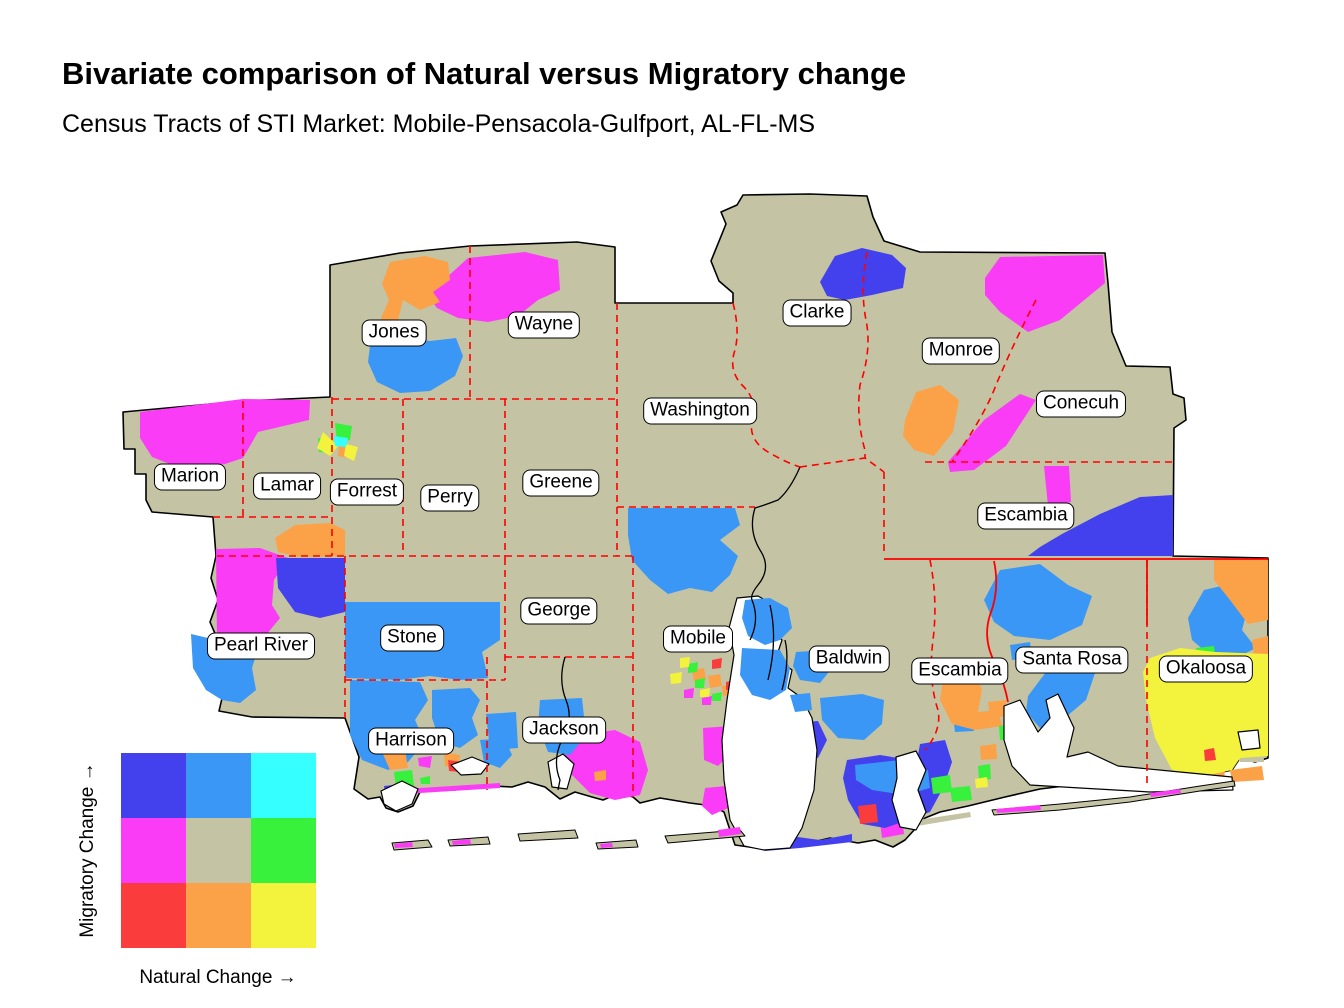 The width and height of the screenshot is (1344, 1008). Describe the element at coordinates (775, 533) in the screenshot. I see `tombigbee-river` at that location.